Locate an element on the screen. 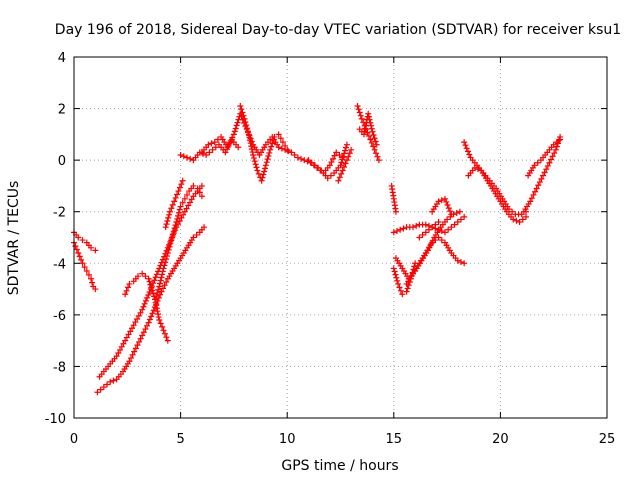 The height and width of the screenshot is (480, 640). x-tick-label: 0 is located at coordinates (74, 439).